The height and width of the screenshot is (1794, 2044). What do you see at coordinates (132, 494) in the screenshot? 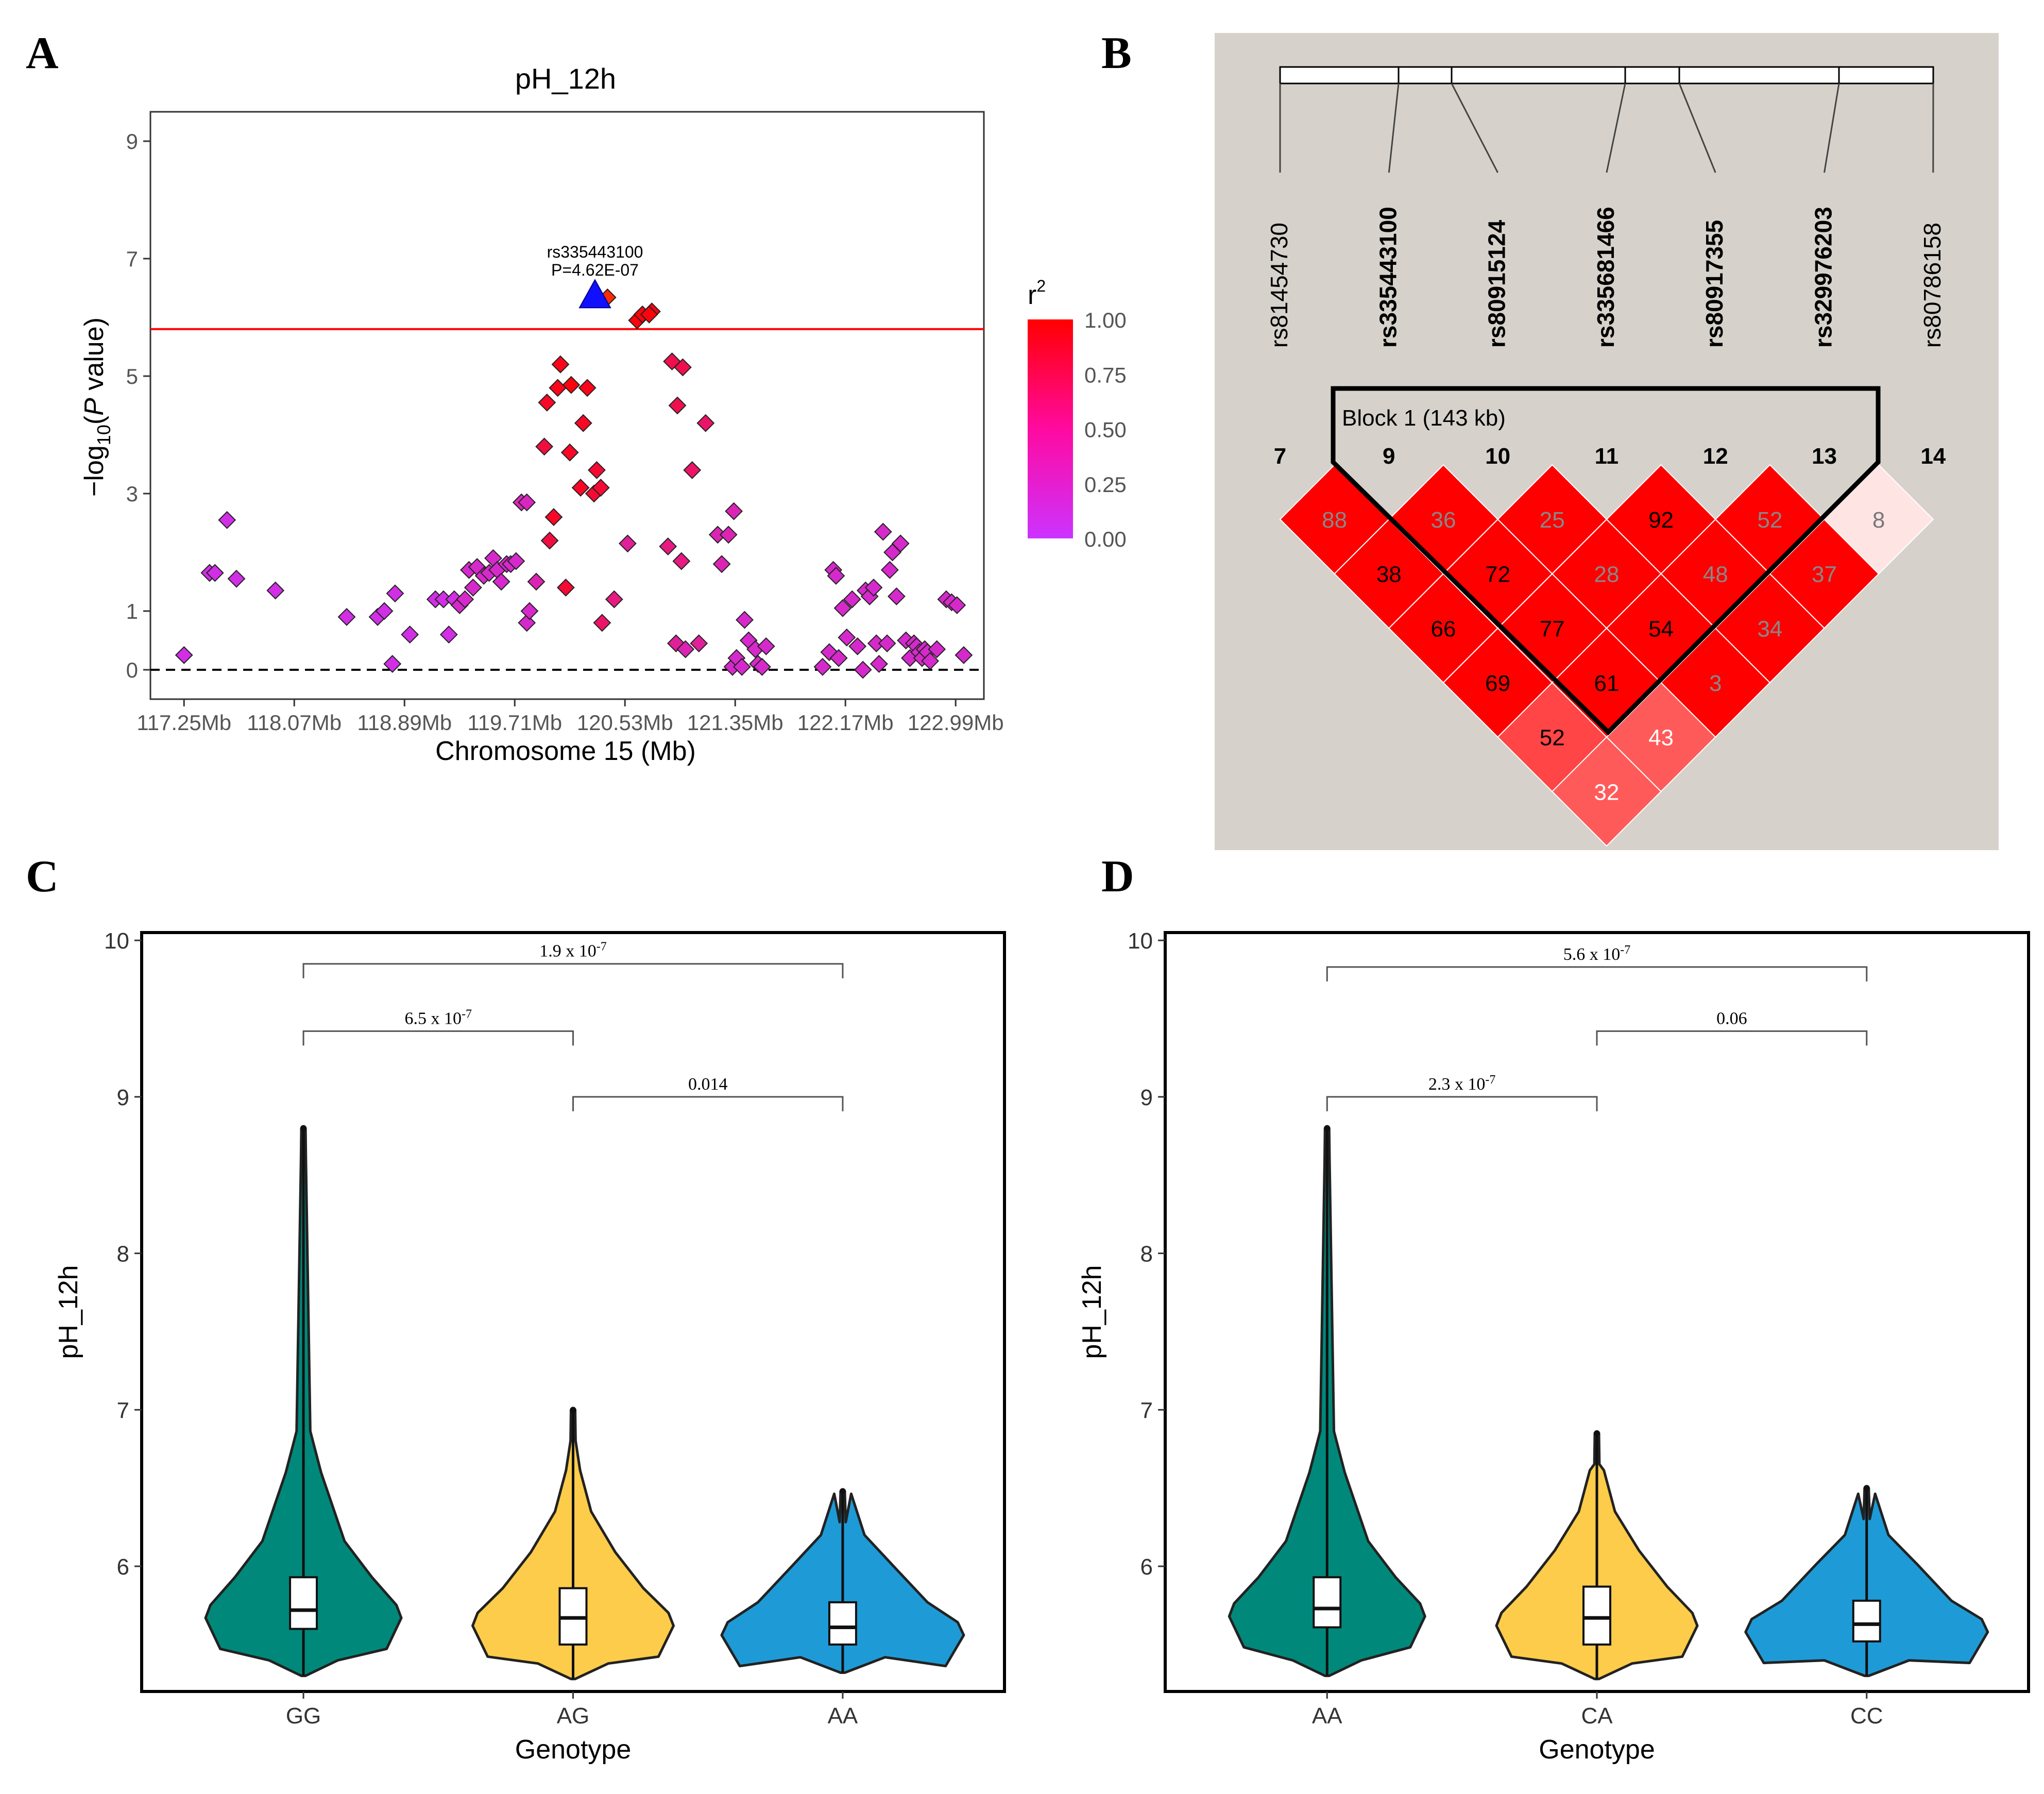
I see `y-tick-label: 3` at bounding box center [132, 494].